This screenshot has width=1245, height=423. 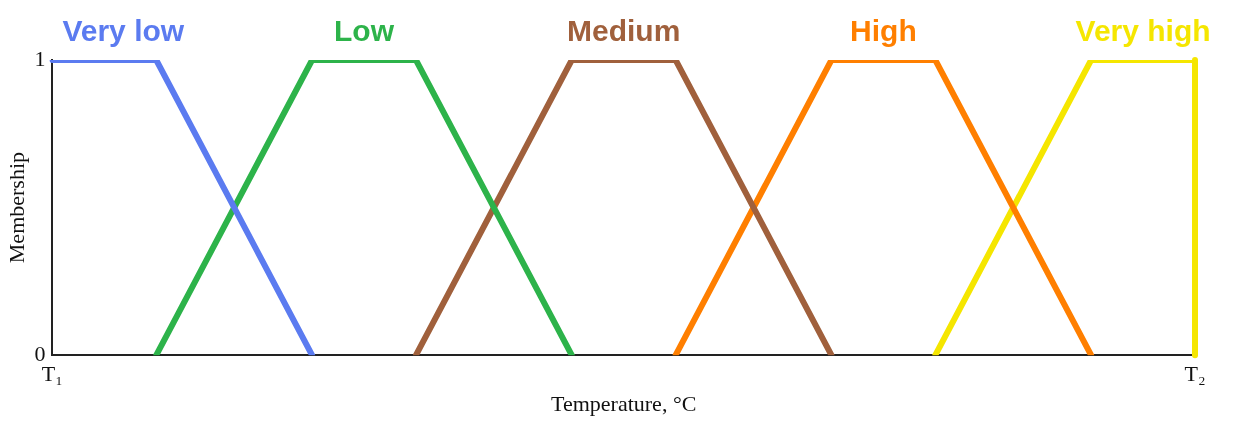 I want to click on y-tick-label: 1, so click(x=40, y=58).